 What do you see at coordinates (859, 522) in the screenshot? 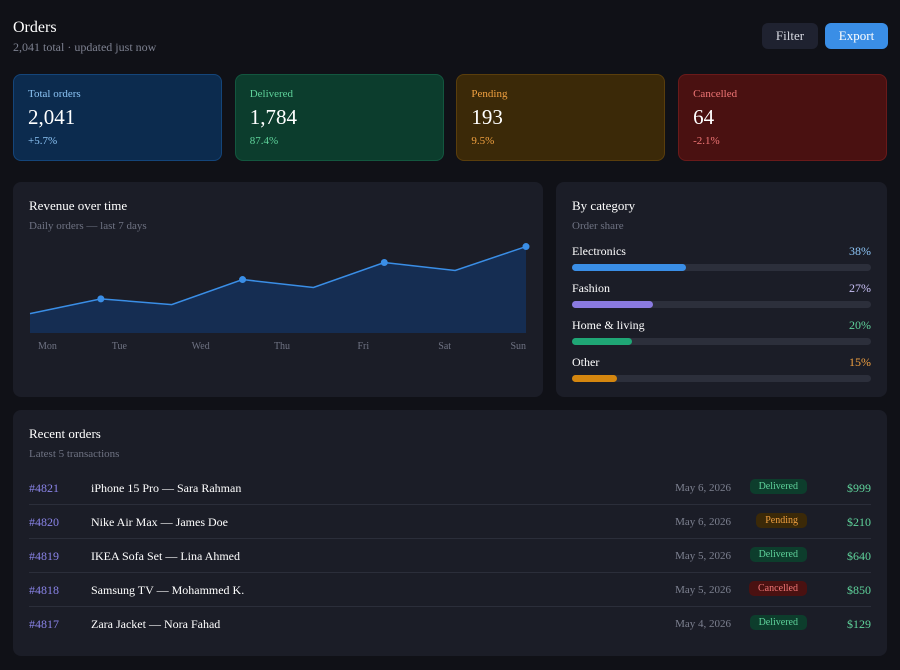
I see `order-amount: $210` at bounding box center [859, 522].